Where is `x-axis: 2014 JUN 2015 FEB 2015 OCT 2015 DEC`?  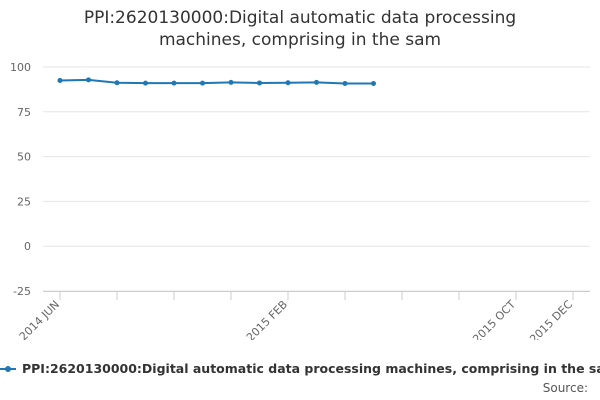
x-axis: 2014 JUN 2015 FEB 2015 OCT 2015 DEC is located at coordinates (303, 315).